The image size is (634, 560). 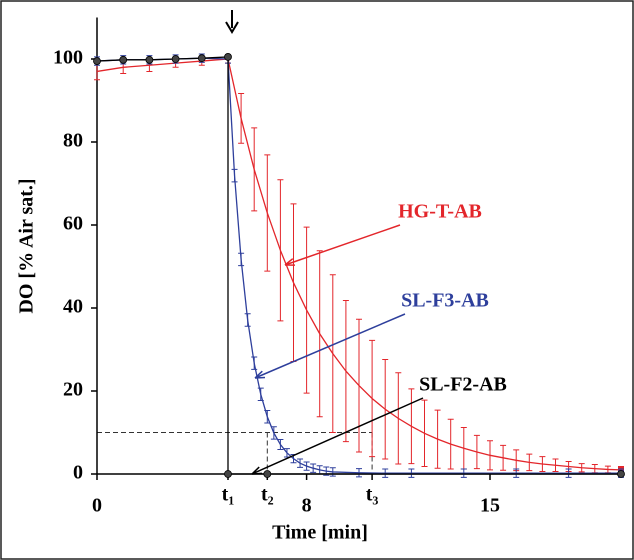 I want to click on series-label: HG-T-AB, so click(x=440, y=212).